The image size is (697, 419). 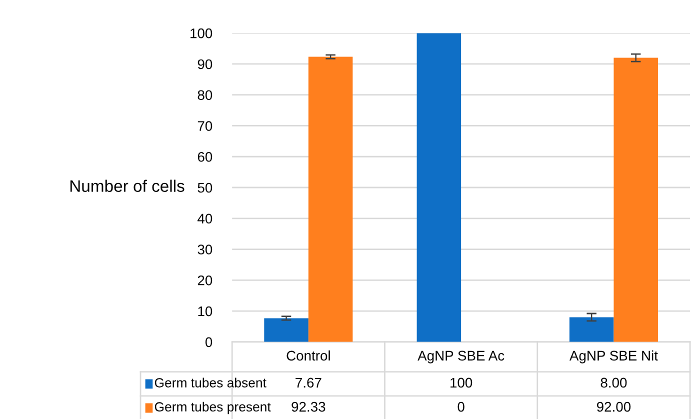 What do you see at coordinates (205, 311) in the screenshot?
I see `y-tick-label: 10` at bounding box center [205, 311].